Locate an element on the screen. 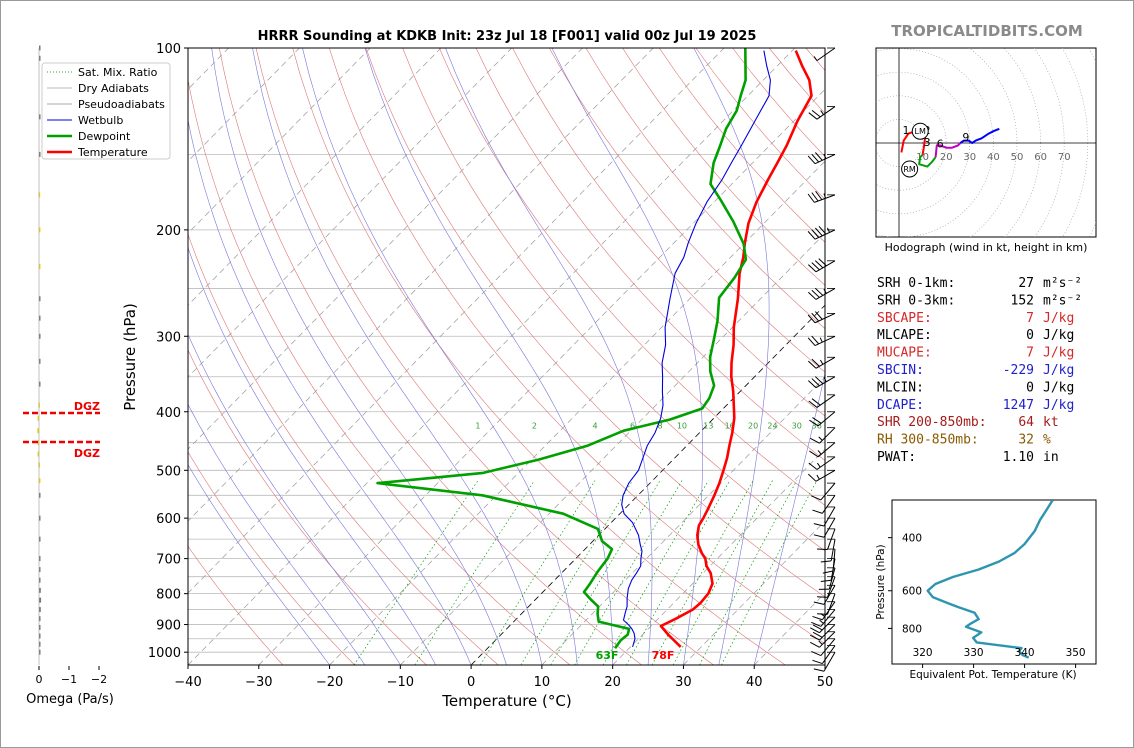  mixing-ratio-label: 6 is located at coordinates (632, 426).